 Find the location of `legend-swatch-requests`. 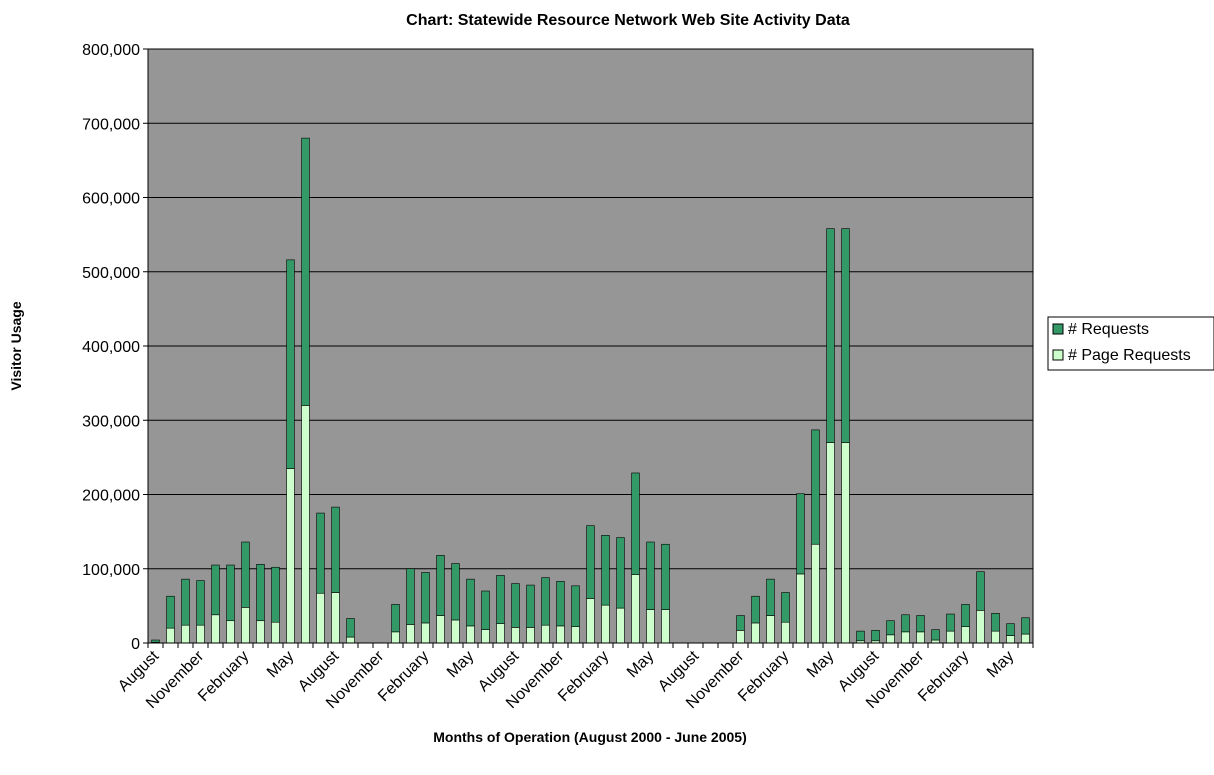

legend-swatch-requests is located at coordinates (1058, 329).